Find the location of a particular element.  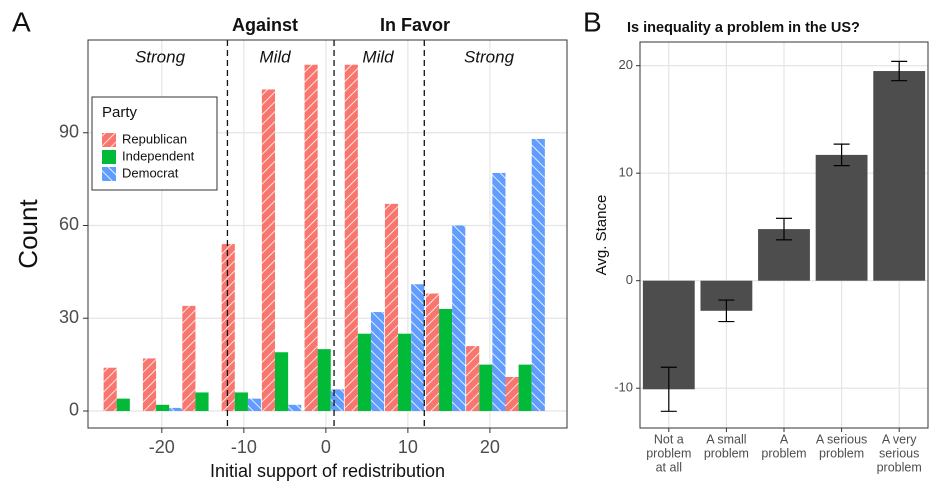

x-tick-label: Not a is located at coordinates (669, 439).